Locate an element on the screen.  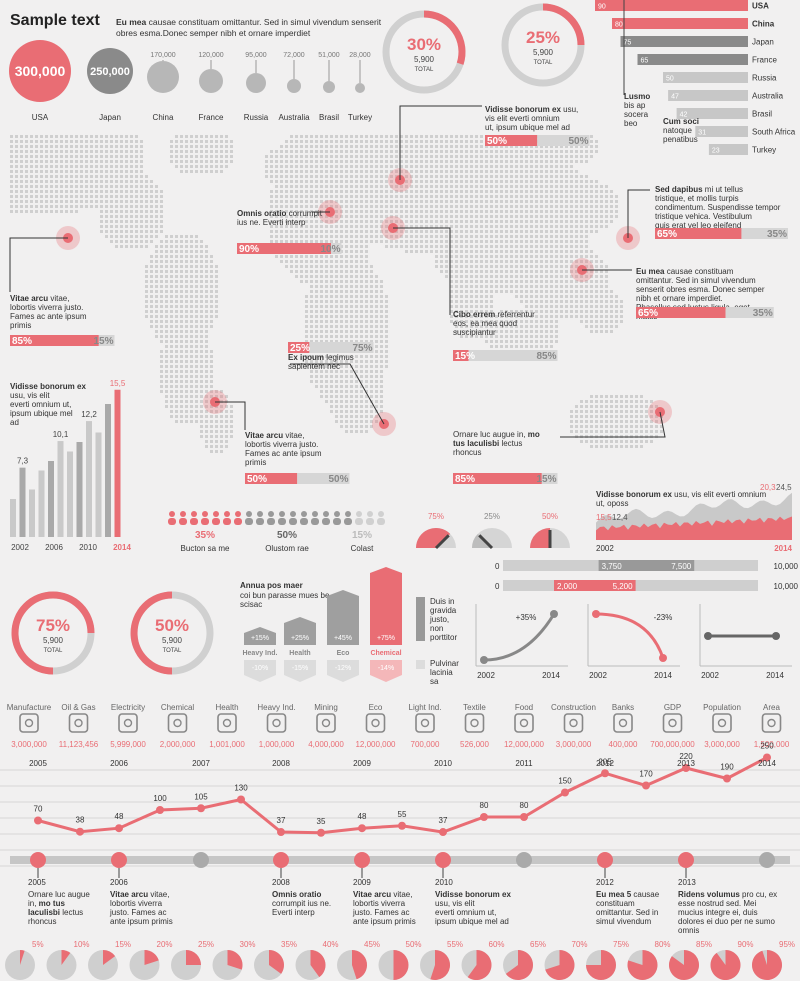
text-span: ad is located at coordinates (564, 127).